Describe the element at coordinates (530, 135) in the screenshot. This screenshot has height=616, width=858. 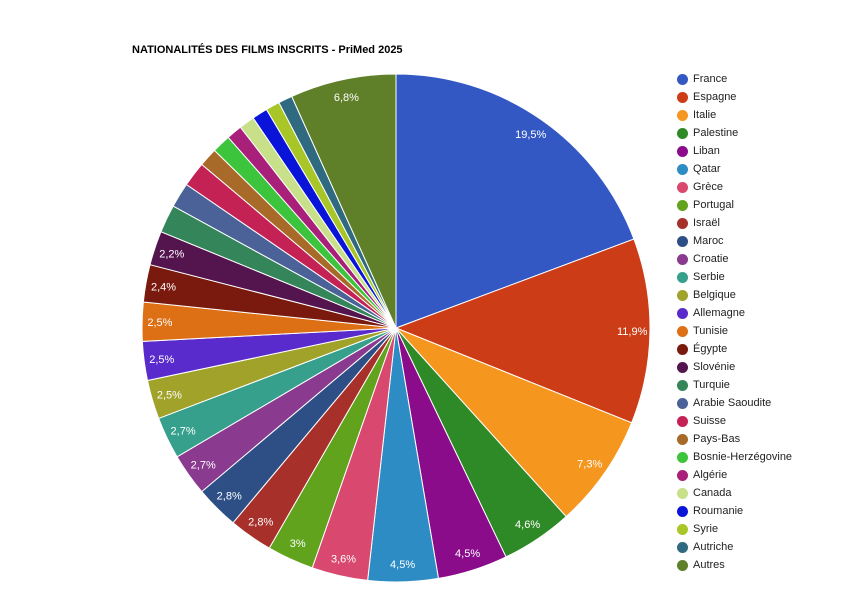
I see `slice-data-label: 19,5%` at that location.